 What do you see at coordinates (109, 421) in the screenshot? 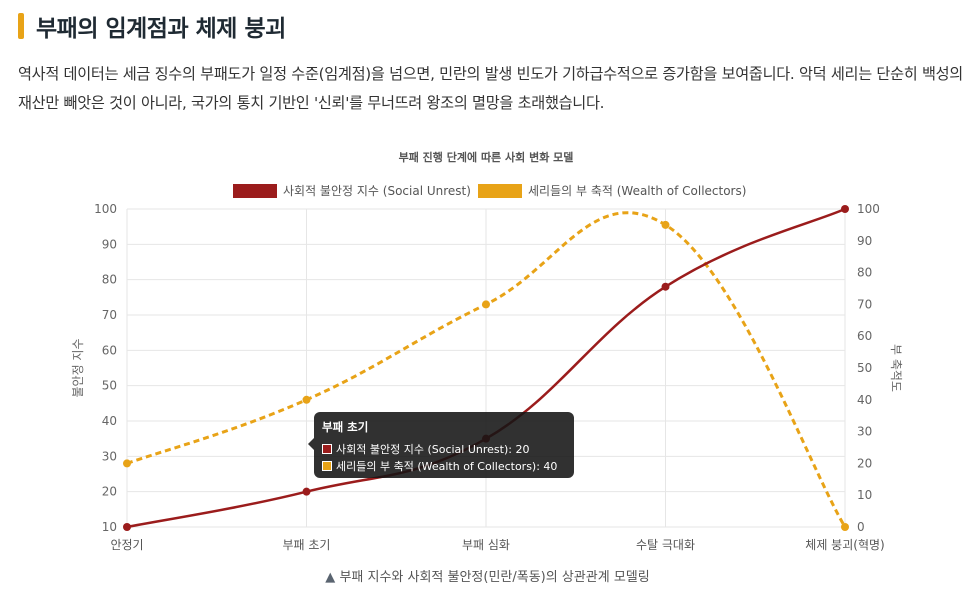
I see `y-left-tick-label: 40` at bounding box center [109, 421].